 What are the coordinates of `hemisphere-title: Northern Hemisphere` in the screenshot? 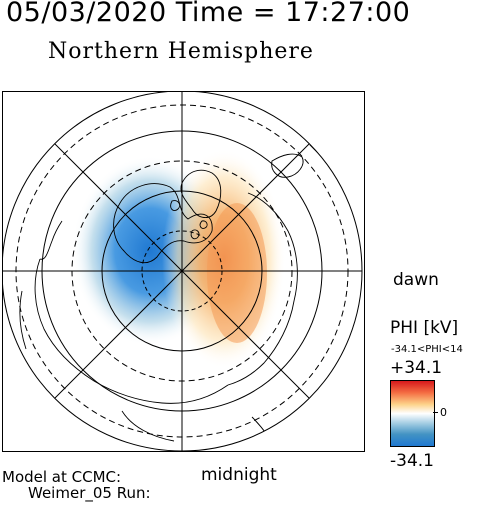 It's located at (181, 51).